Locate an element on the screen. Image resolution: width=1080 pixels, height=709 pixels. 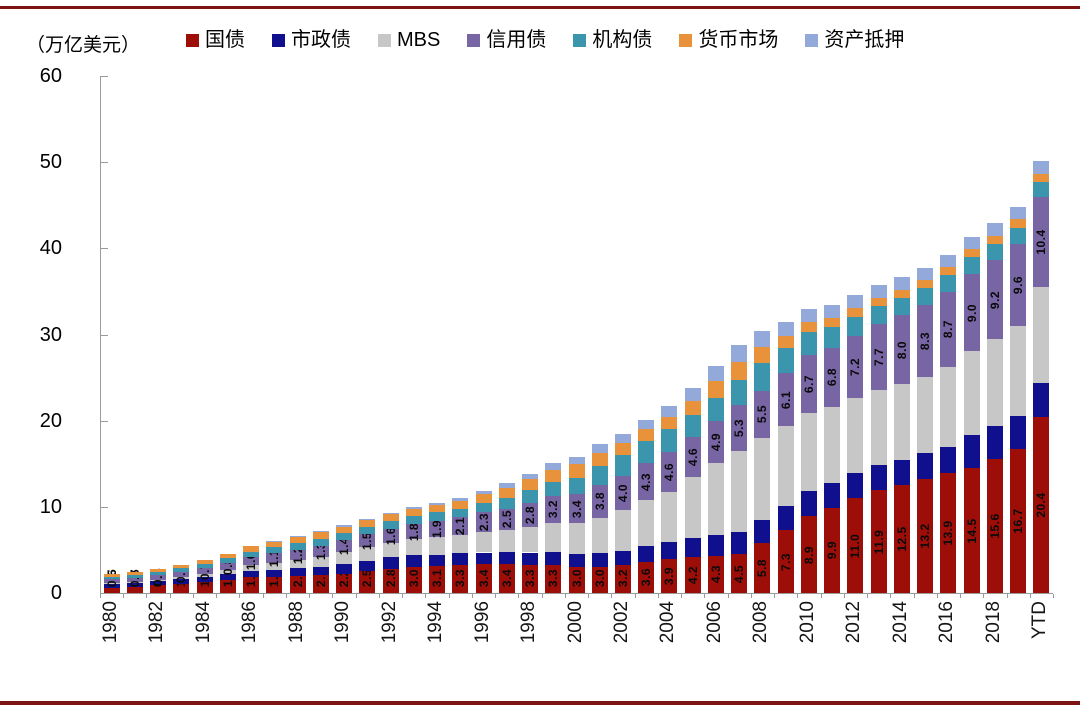
bar-value-label-信用债: 5.5 is located at coordinates (762, 414).